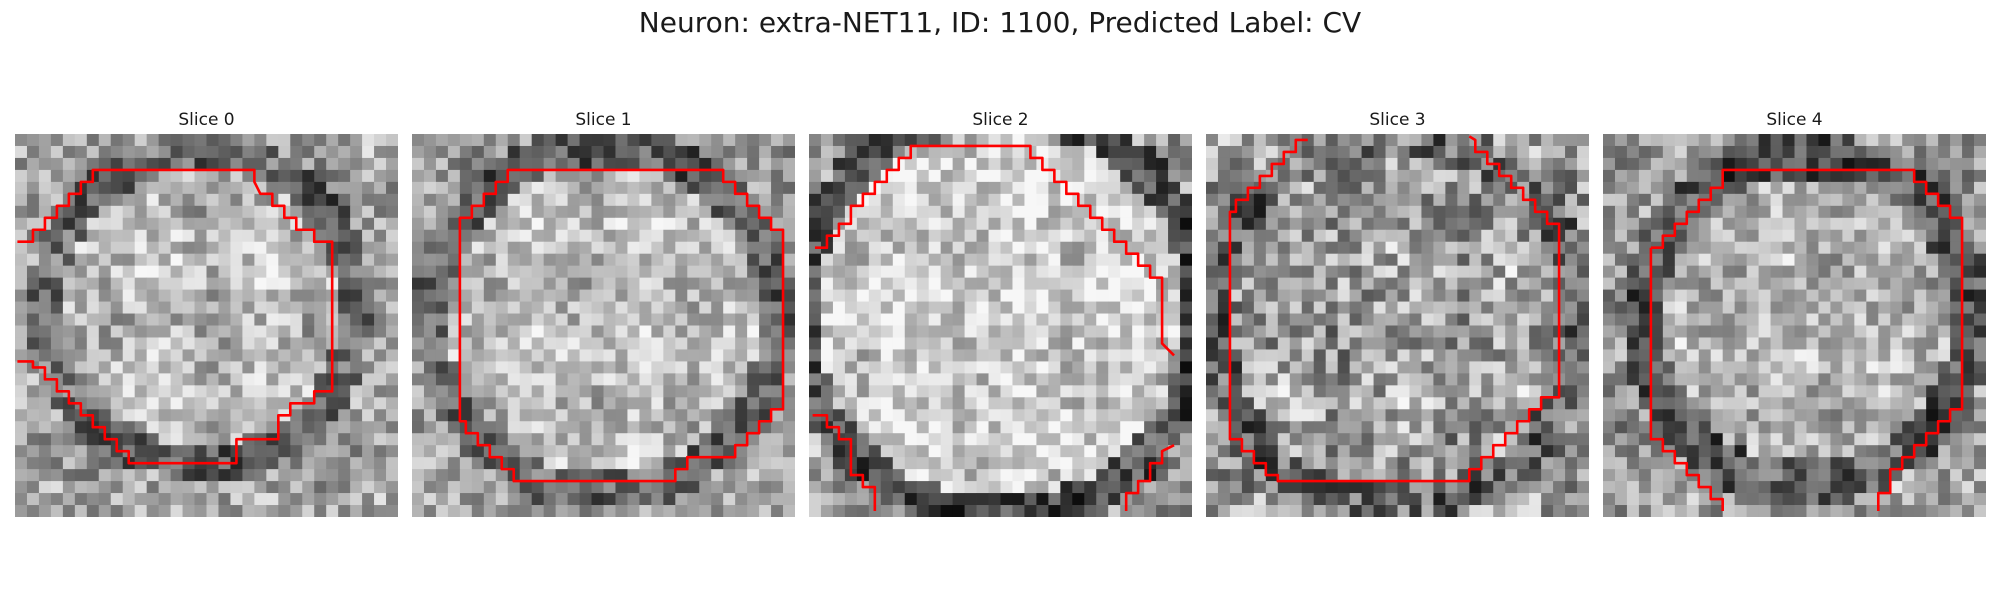 The height and width of the screenshot is (600, 2000). Describe the element at coordinates (603, 120) in the screenshot. I see `slice-title: Slice 1` at that location.